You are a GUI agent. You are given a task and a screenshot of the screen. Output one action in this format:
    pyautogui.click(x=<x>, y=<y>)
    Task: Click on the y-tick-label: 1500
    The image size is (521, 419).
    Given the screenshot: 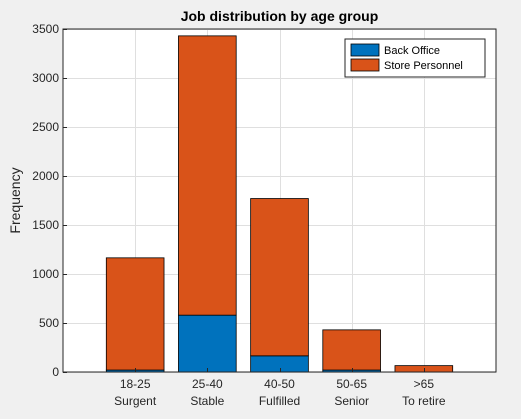 What is the action you would take?
    pyautogui.click(x=45, y=225)
    